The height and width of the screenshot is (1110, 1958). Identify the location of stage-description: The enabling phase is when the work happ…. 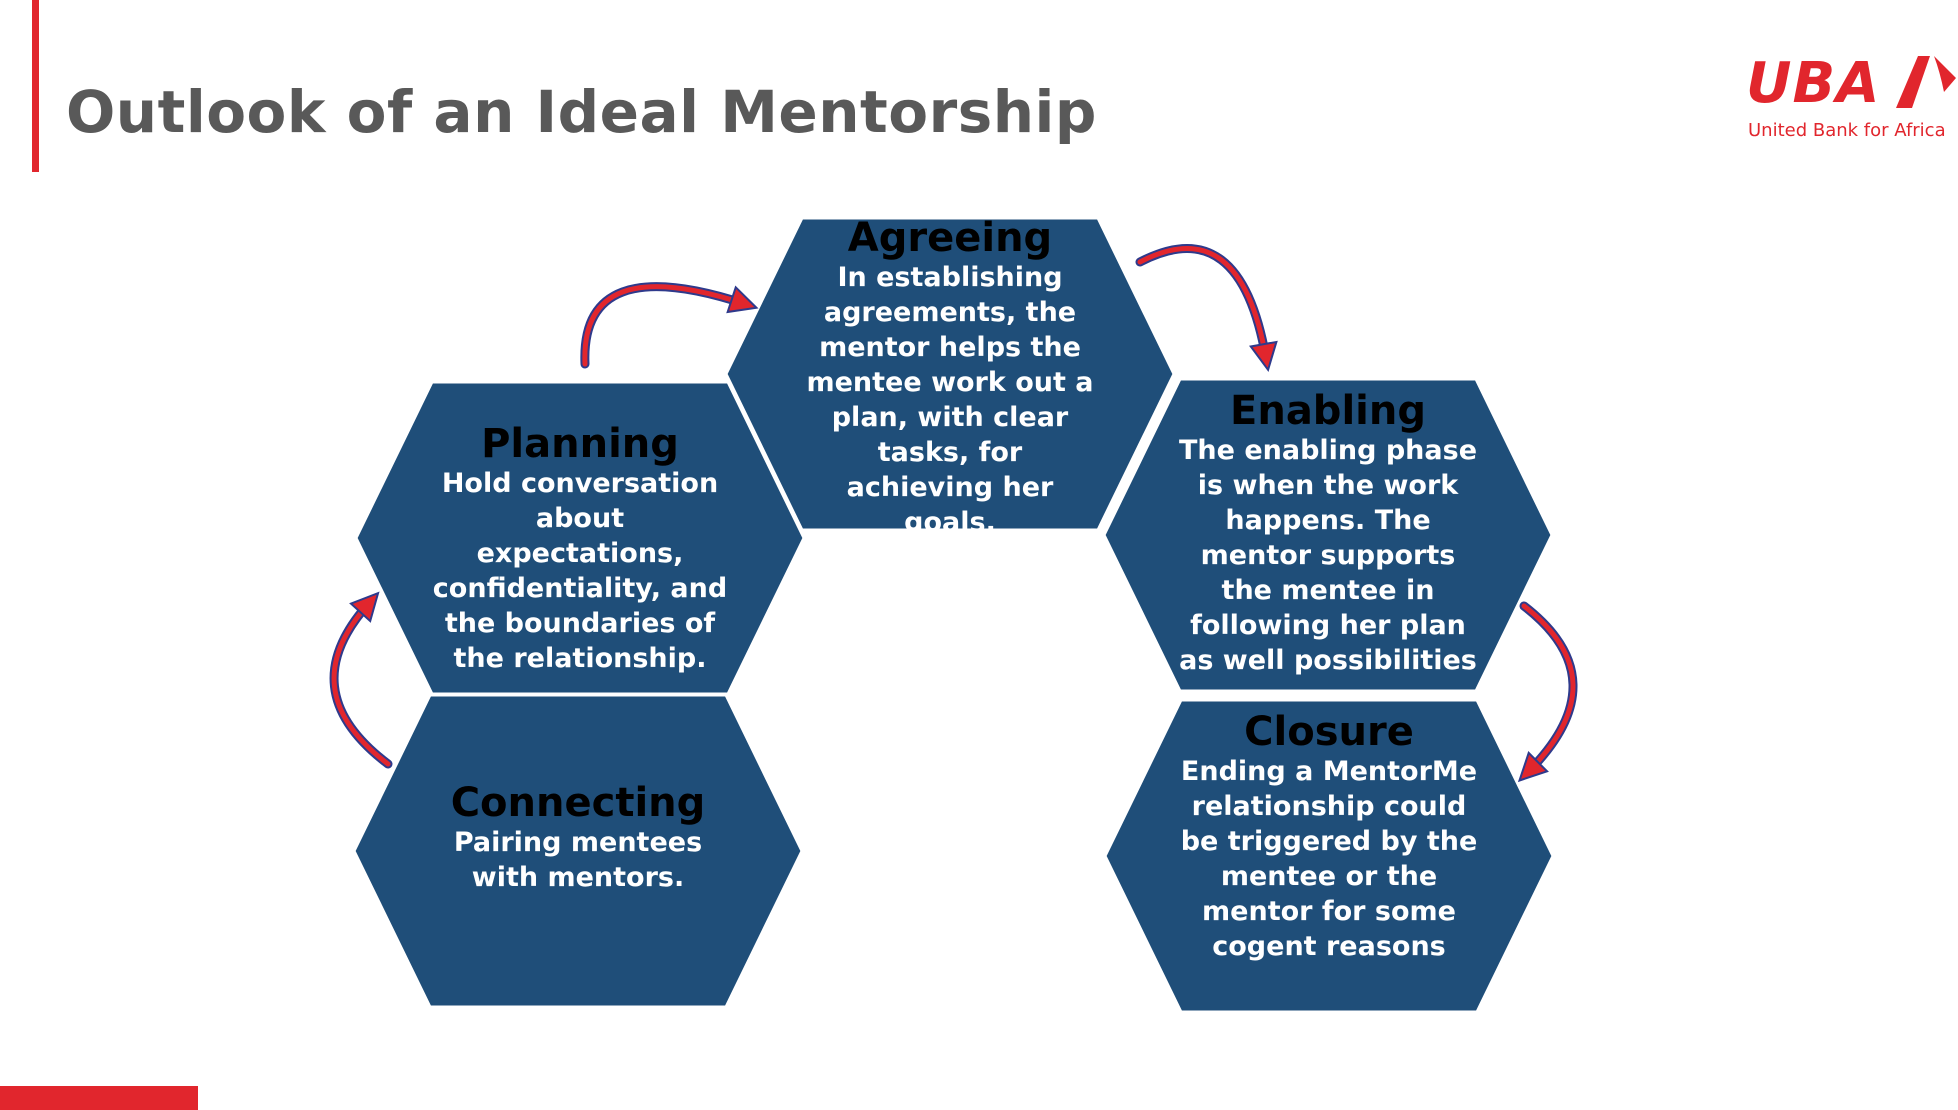
(1328, 555).